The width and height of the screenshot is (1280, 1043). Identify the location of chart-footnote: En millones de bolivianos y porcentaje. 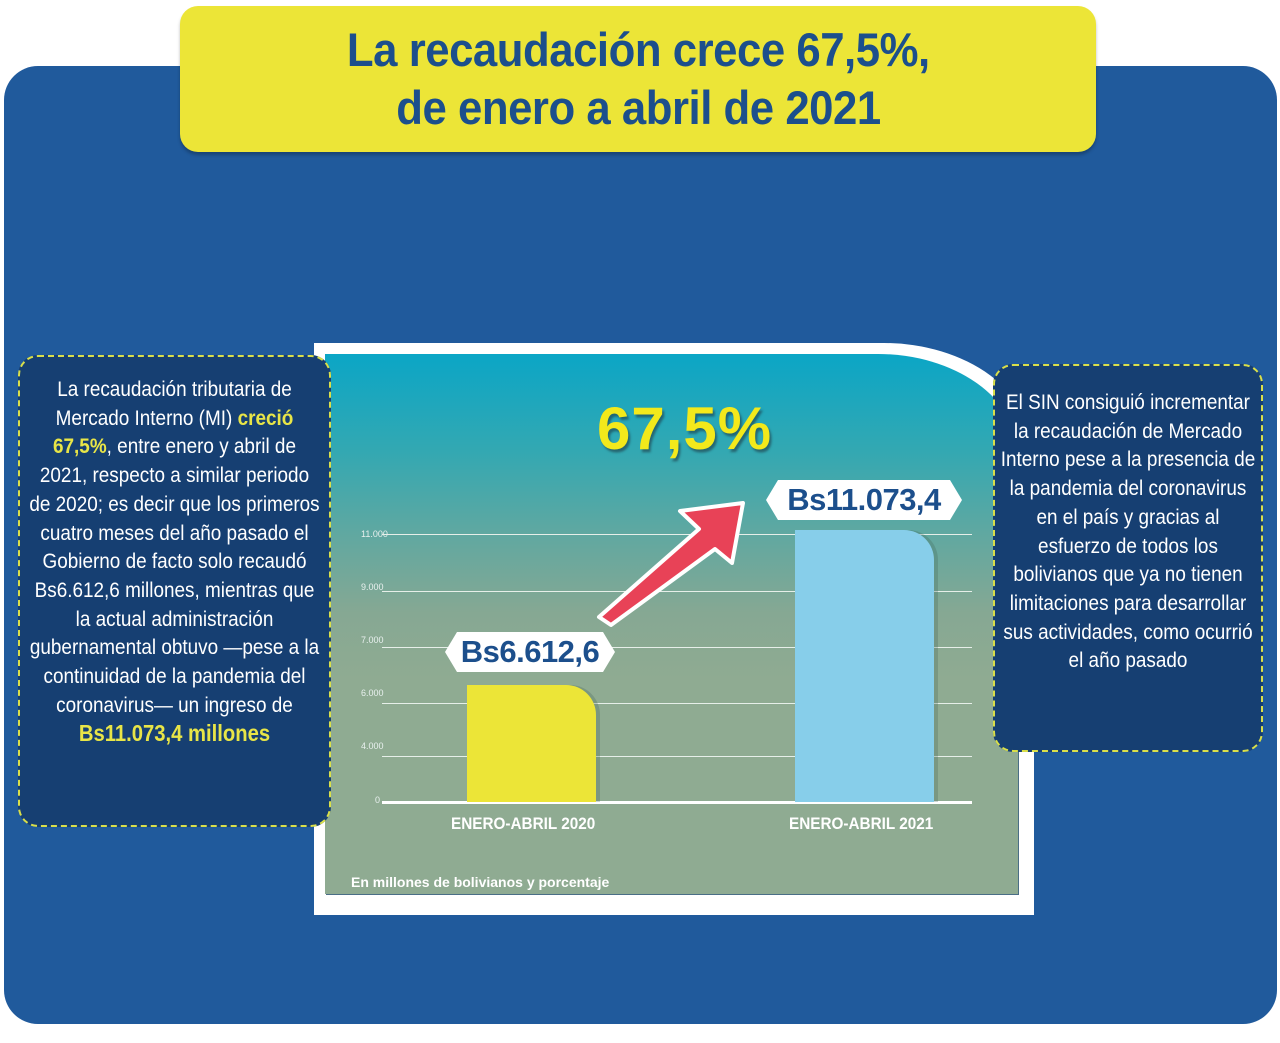
(480, 882).